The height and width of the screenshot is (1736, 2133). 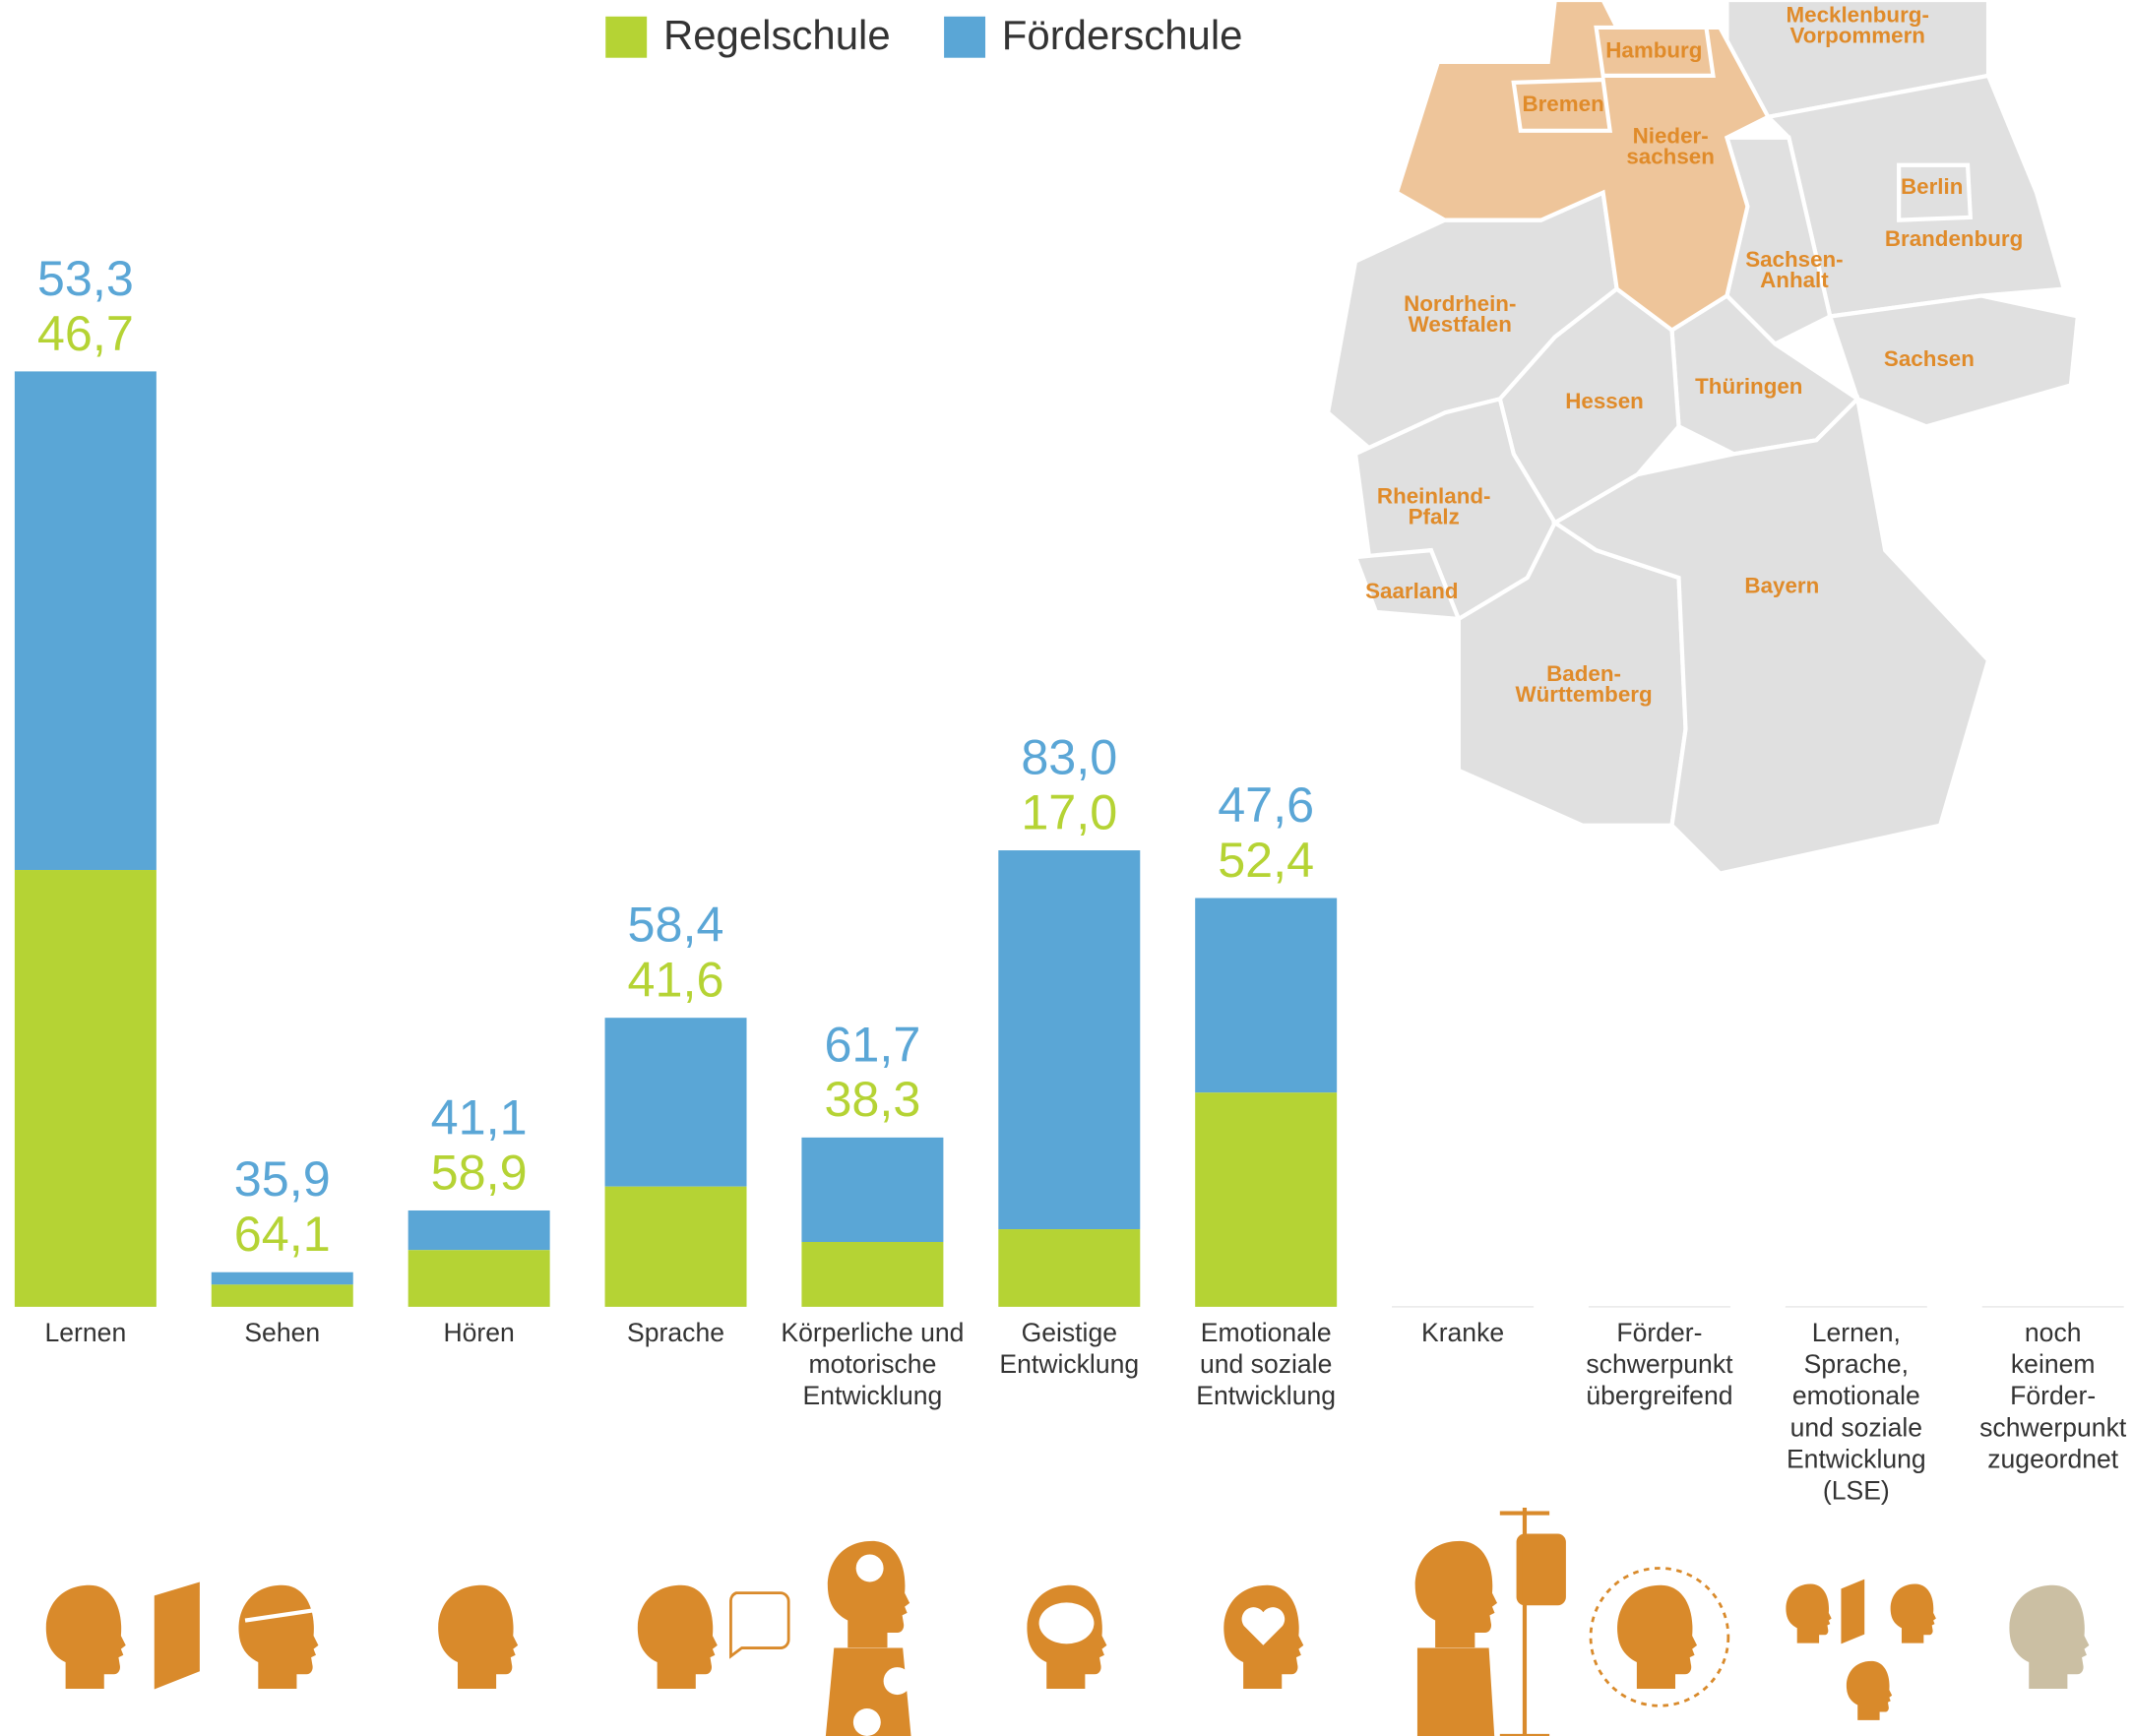 I want to click on state-label: Bayern, so click(x=1782, y=586).